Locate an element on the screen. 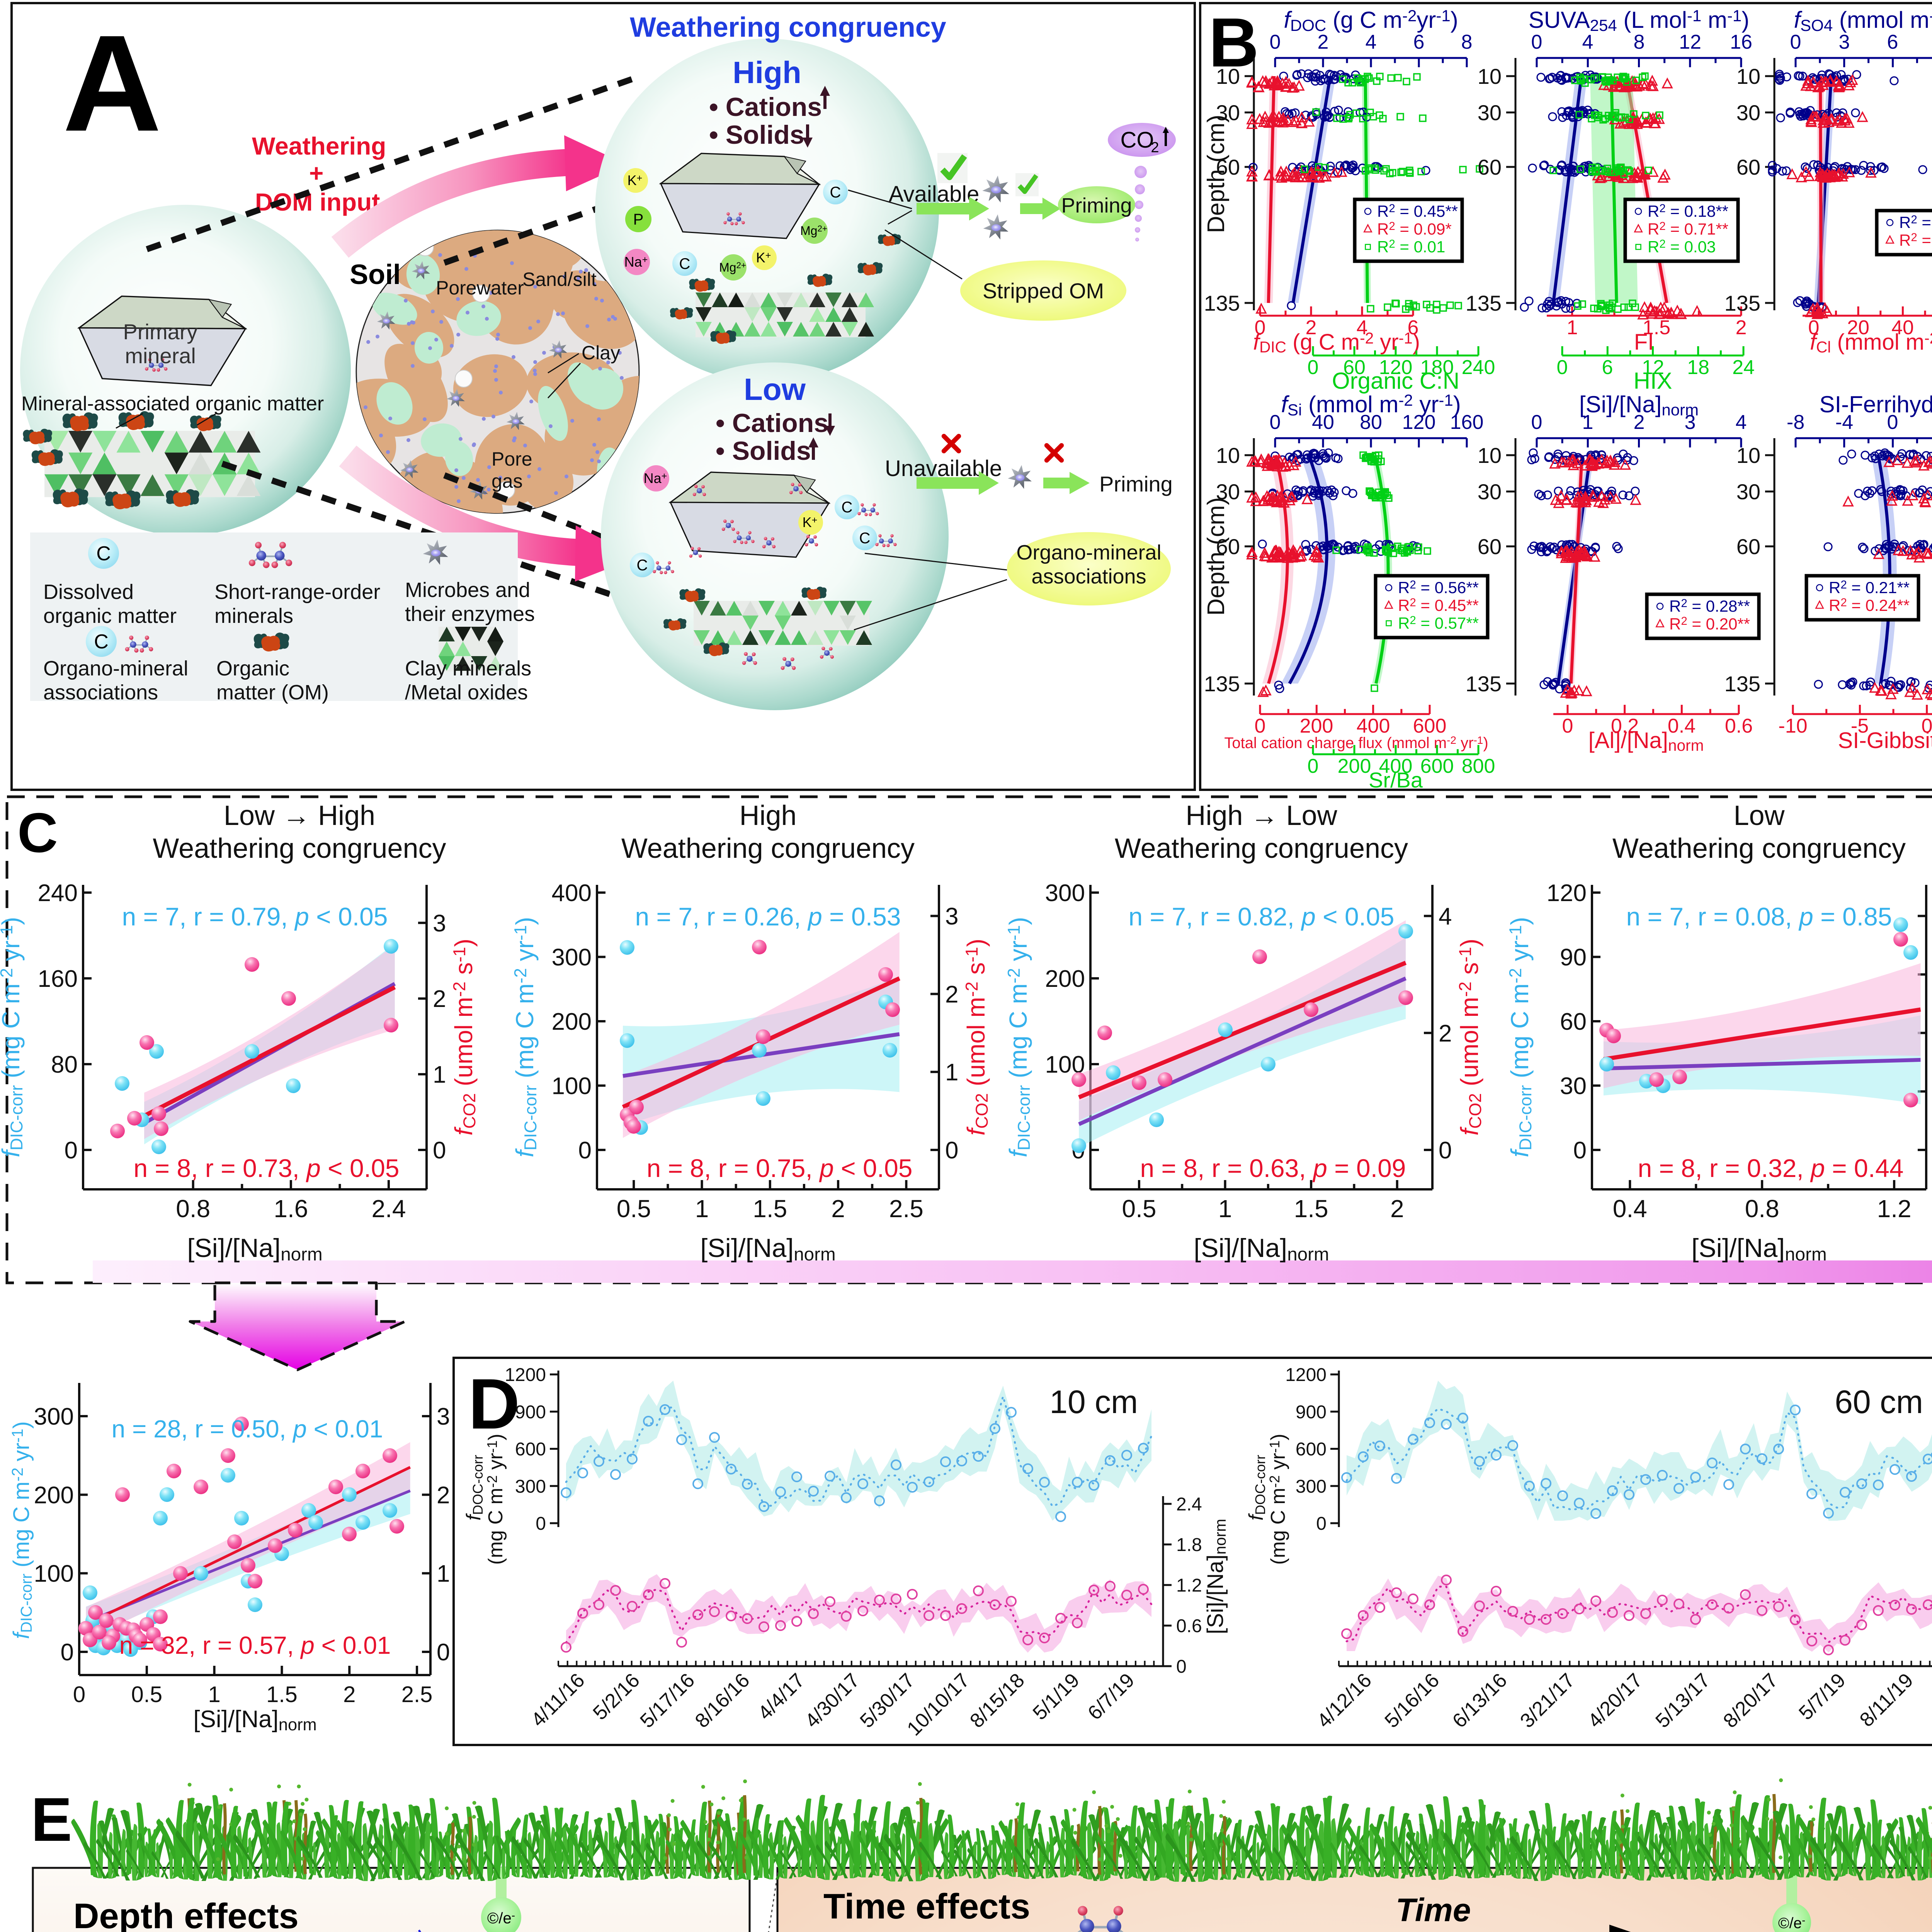  svg-text: 0.8 is located at coordinates (193, 1209).